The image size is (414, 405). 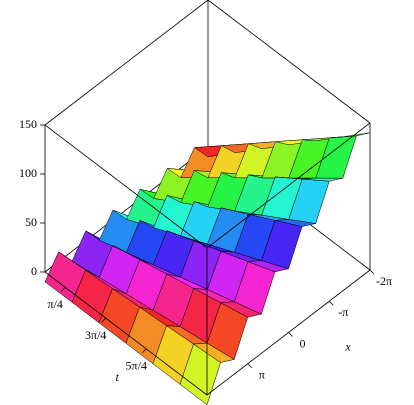 I want to click on x-tick-label: -2π, so click(x=384, y=281).